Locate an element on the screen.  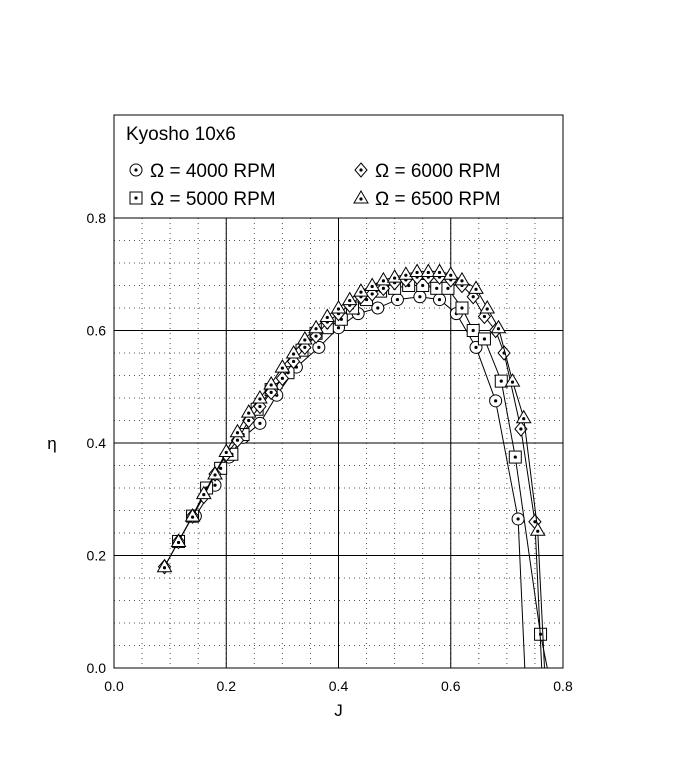
legend-label: Ω = 5000 RPM is located at coordinates (213, 199).